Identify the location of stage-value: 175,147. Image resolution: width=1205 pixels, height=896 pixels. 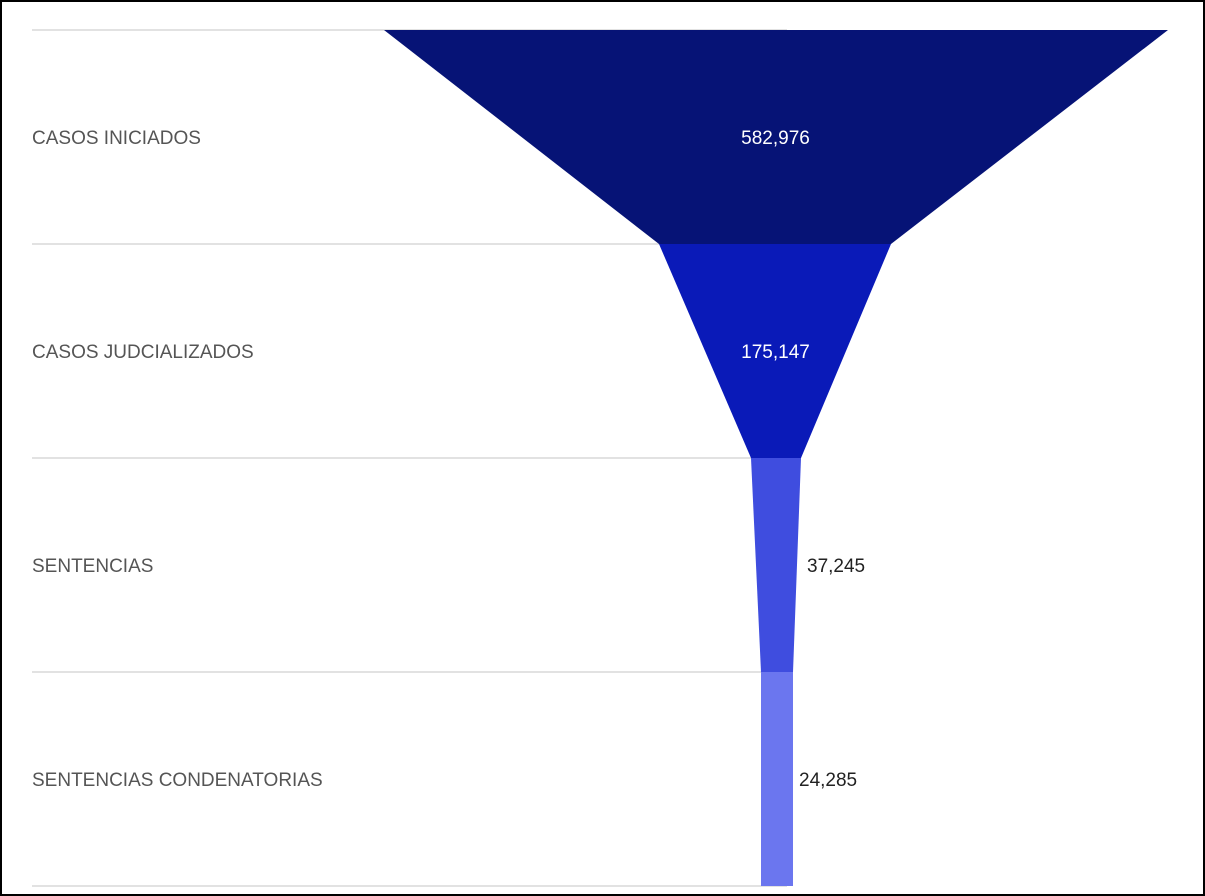
(775, 352).